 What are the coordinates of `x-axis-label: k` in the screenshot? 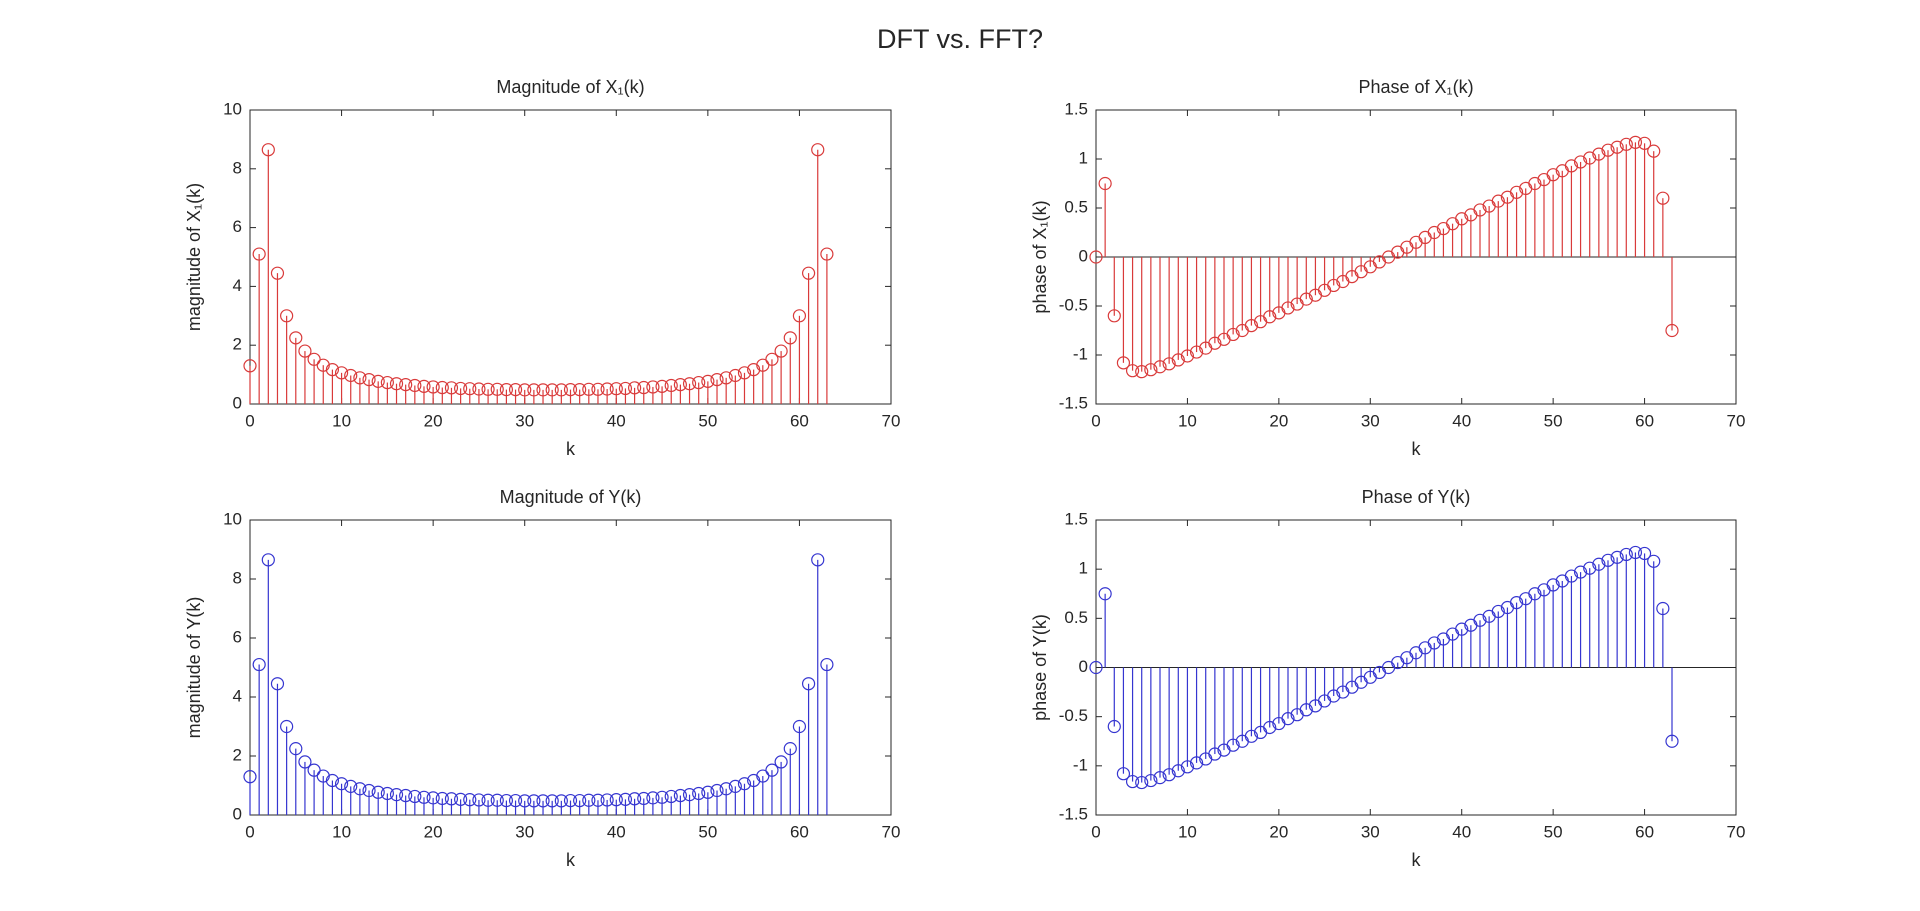 It's located at (1417, 449).